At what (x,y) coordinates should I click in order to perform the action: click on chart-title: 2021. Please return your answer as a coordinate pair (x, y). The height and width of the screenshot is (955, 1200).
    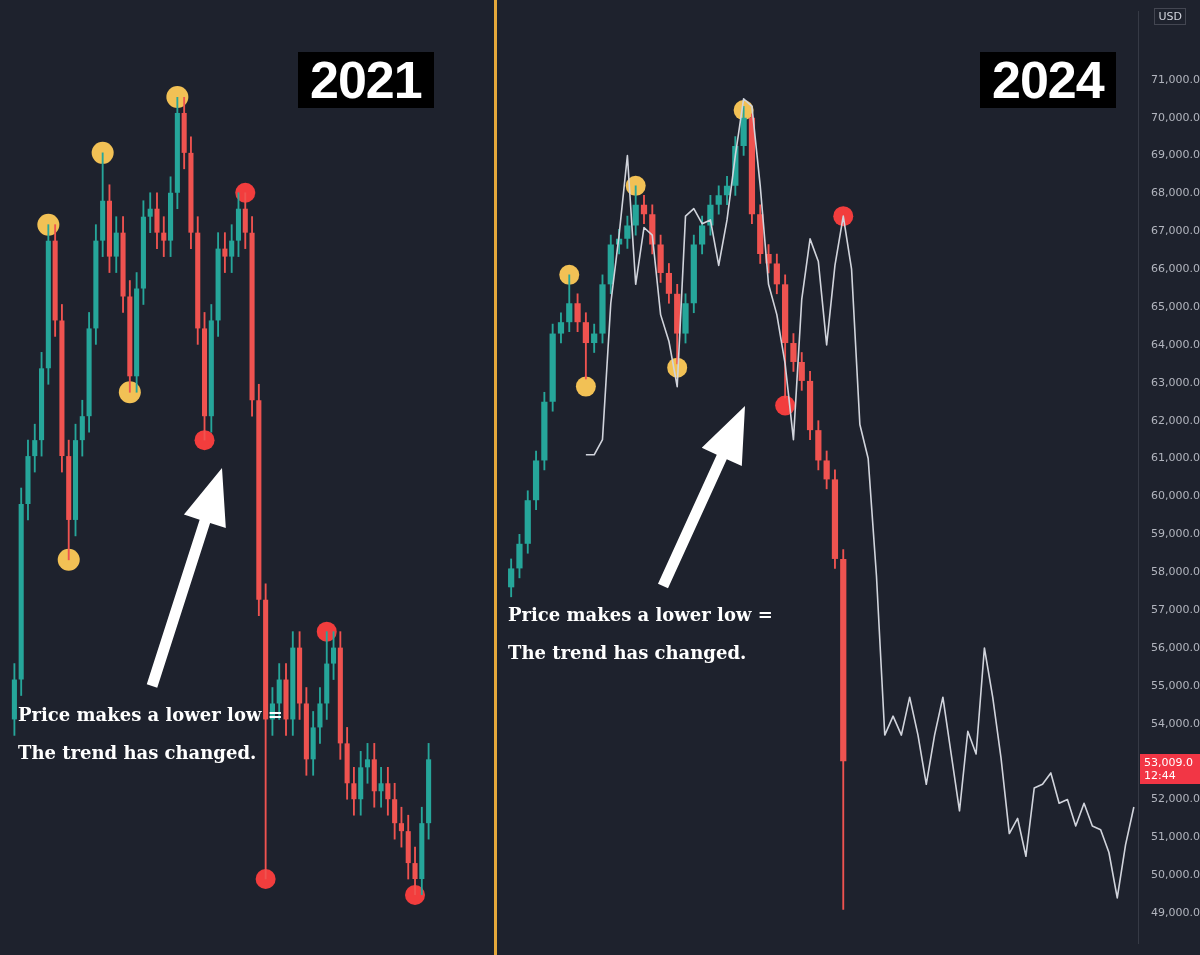
    Looking at the image, I should click on (366, 80).